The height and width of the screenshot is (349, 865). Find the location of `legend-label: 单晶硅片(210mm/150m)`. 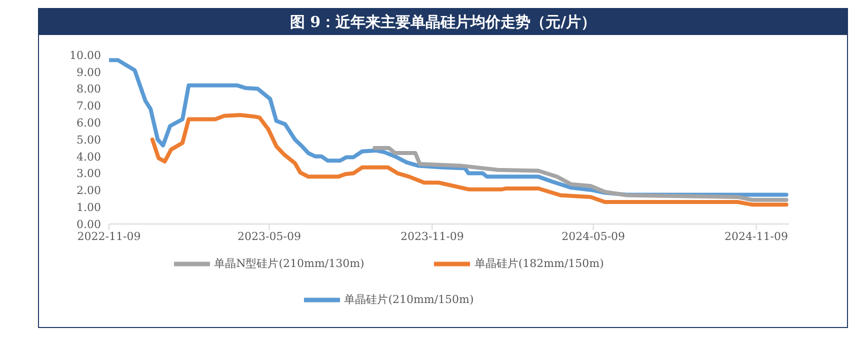

legend-label: 单晶硅片(210mm/150m) is located at coordinates (409, 299).